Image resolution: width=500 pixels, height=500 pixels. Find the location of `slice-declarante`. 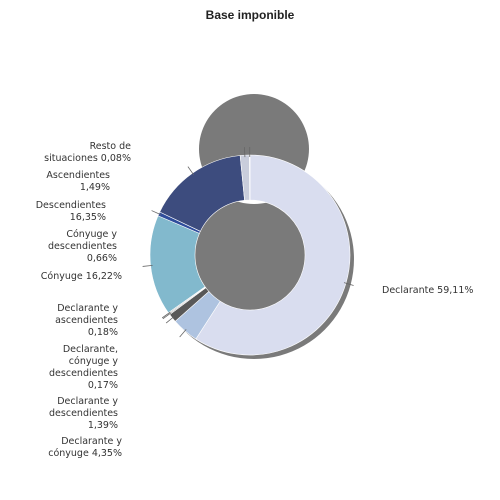

slice-declarante is located at coordinates (273, 255).